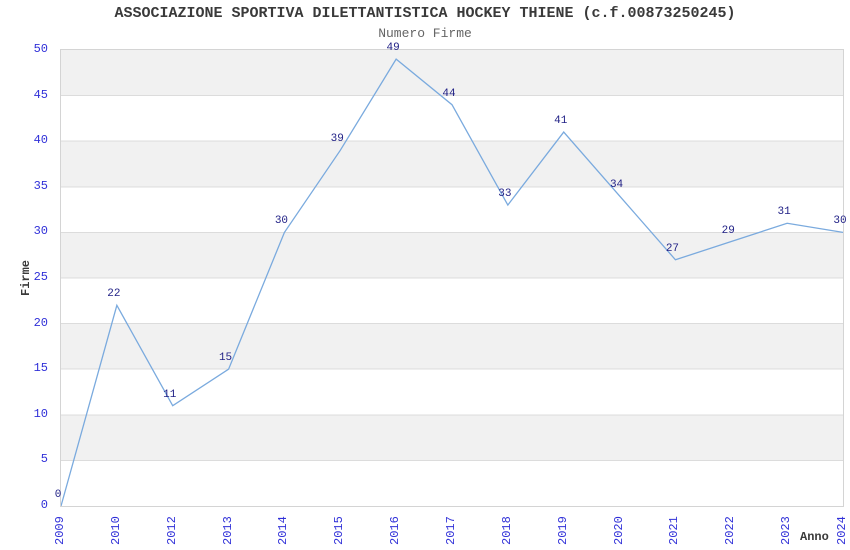  I want to click on x-tick-label: 2015, so click(339, 530).